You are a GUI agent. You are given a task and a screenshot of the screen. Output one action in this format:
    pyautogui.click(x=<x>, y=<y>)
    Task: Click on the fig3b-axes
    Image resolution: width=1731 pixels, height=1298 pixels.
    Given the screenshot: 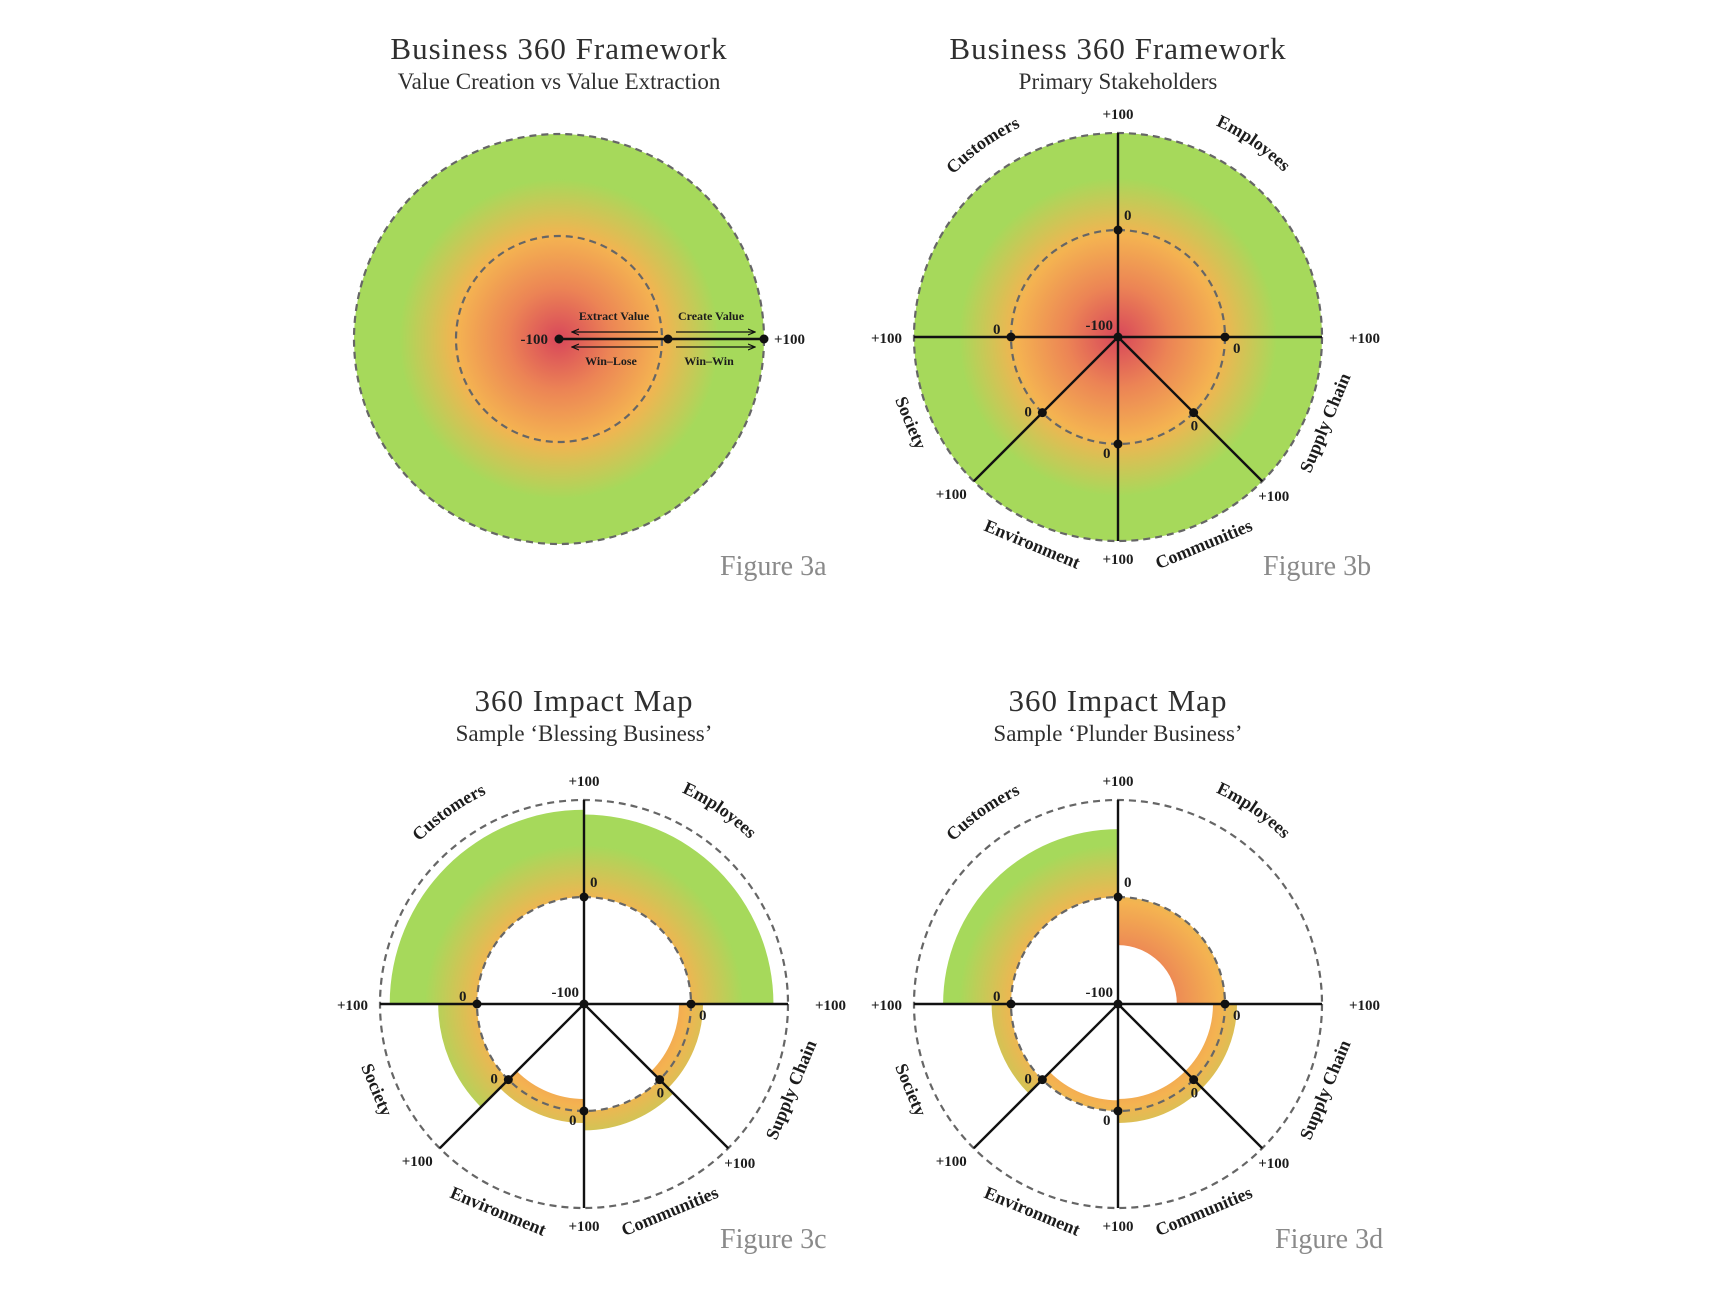 What is the action you would take?
    pyautogui.click(x=1118, y=337)
    